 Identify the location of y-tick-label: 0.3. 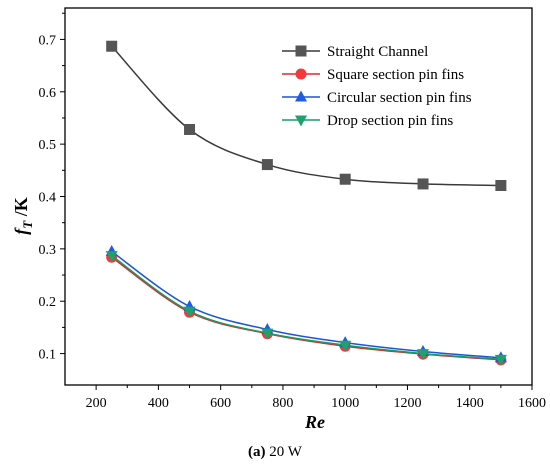
(48, 250).